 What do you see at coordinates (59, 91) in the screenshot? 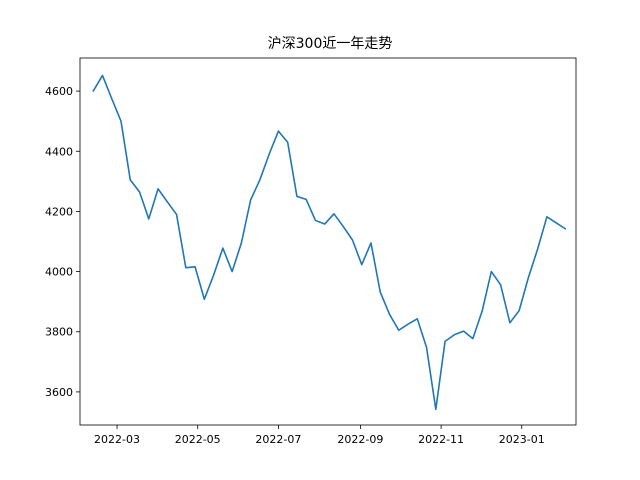
I see `y-tick-label: 4600` at bounding box center [59, 91].